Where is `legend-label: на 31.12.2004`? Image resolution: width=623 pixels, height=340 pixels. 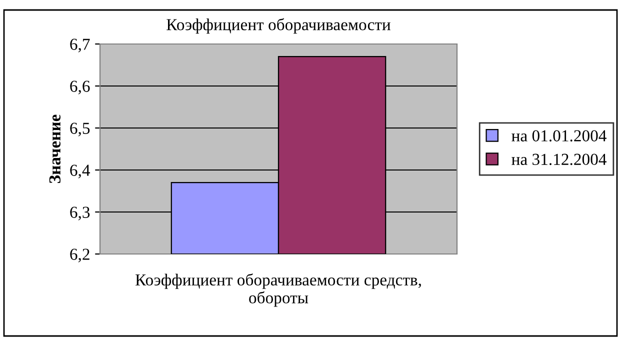 legend-label: на 31.12.2004 is located at coordinates (559, 160).